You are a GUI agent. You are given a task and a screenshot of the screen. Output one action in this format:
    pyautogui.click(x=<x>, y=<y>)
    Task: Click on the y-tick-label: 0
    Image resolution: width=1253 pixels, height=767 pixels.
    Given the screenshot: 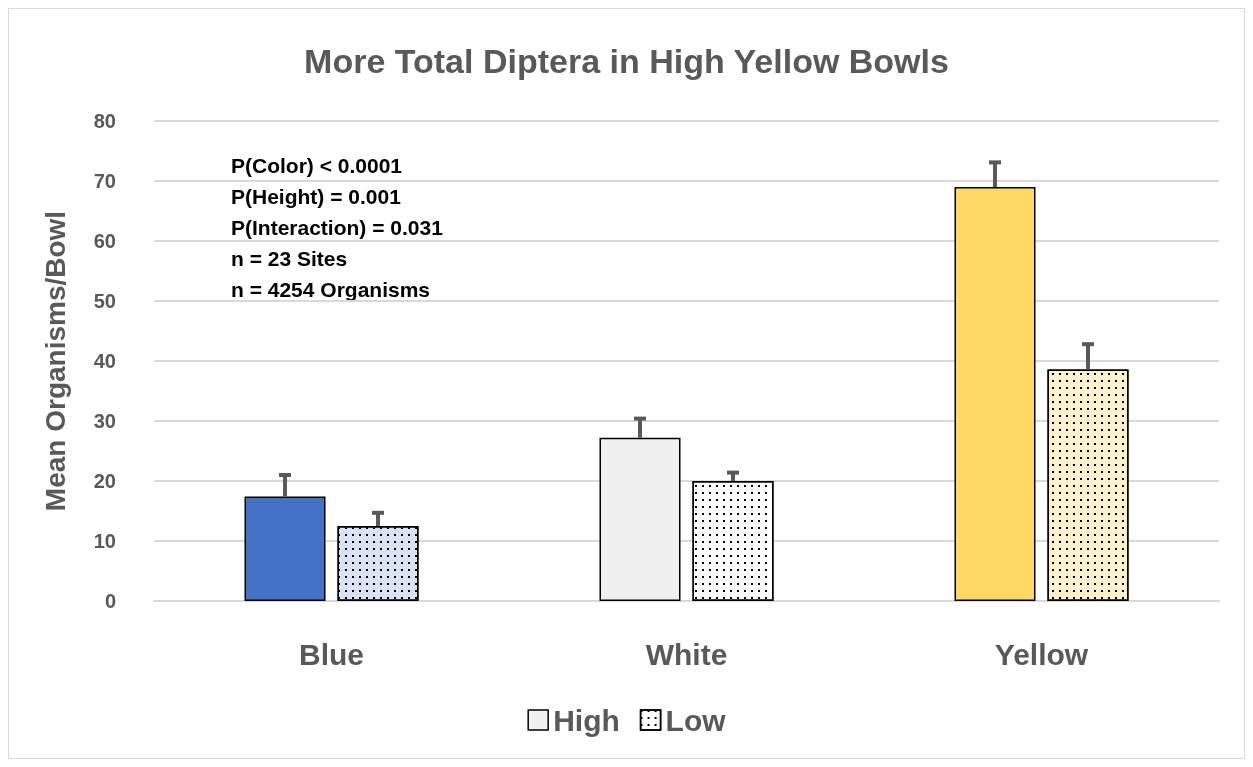 What is the action you would take?
    pyautogui.click(x=110, y=601)
    